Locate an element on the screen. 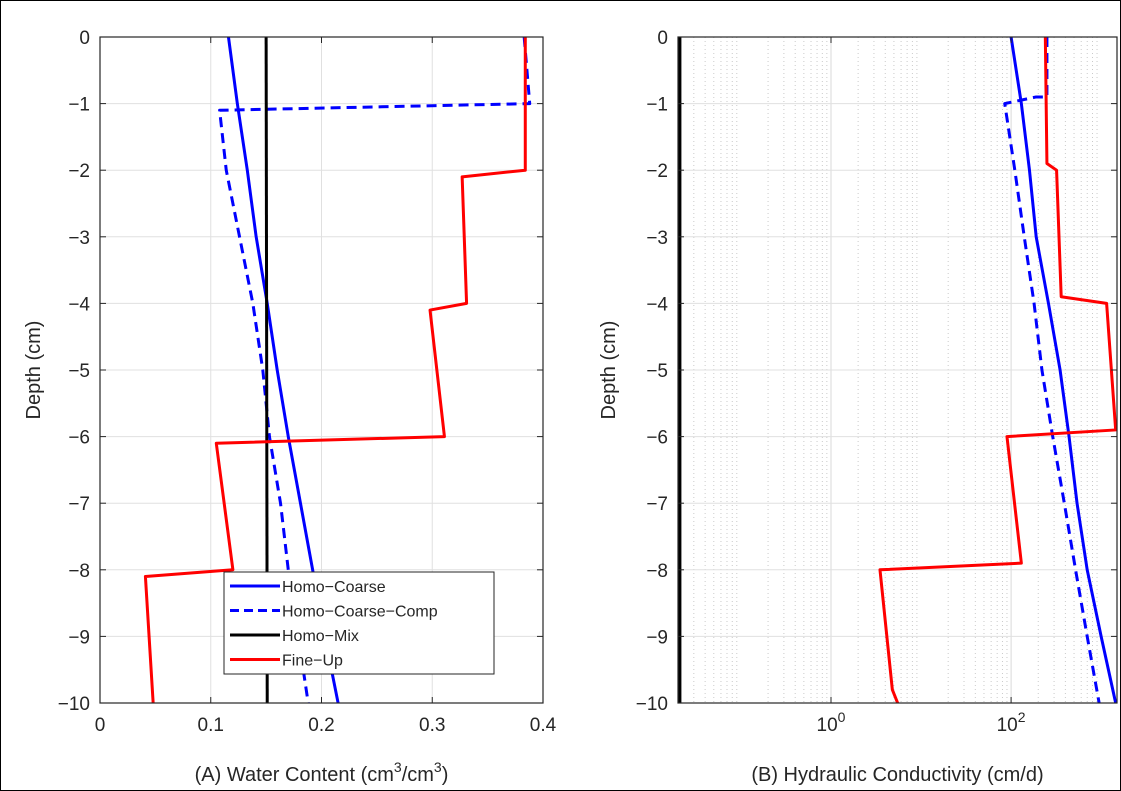 This screenshot has height=791, width=1121. legend-box is located at coordinates (359, 623).